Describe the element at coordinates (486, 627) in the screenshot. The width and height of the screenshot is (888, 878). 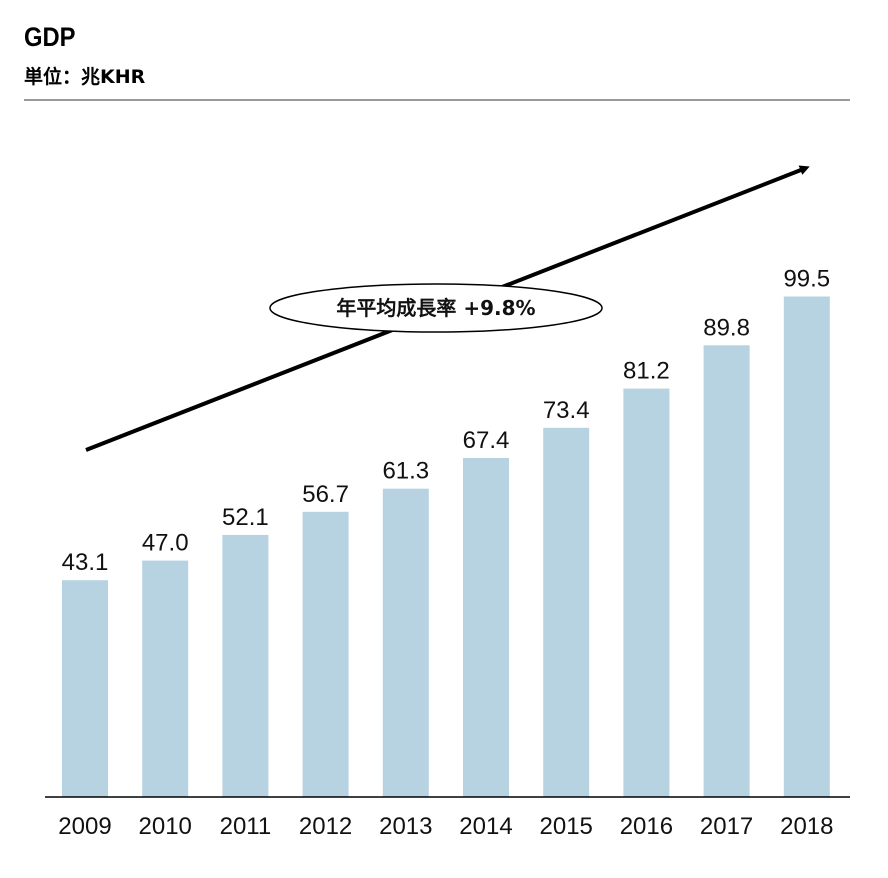
I see `bar-2014` at that location.